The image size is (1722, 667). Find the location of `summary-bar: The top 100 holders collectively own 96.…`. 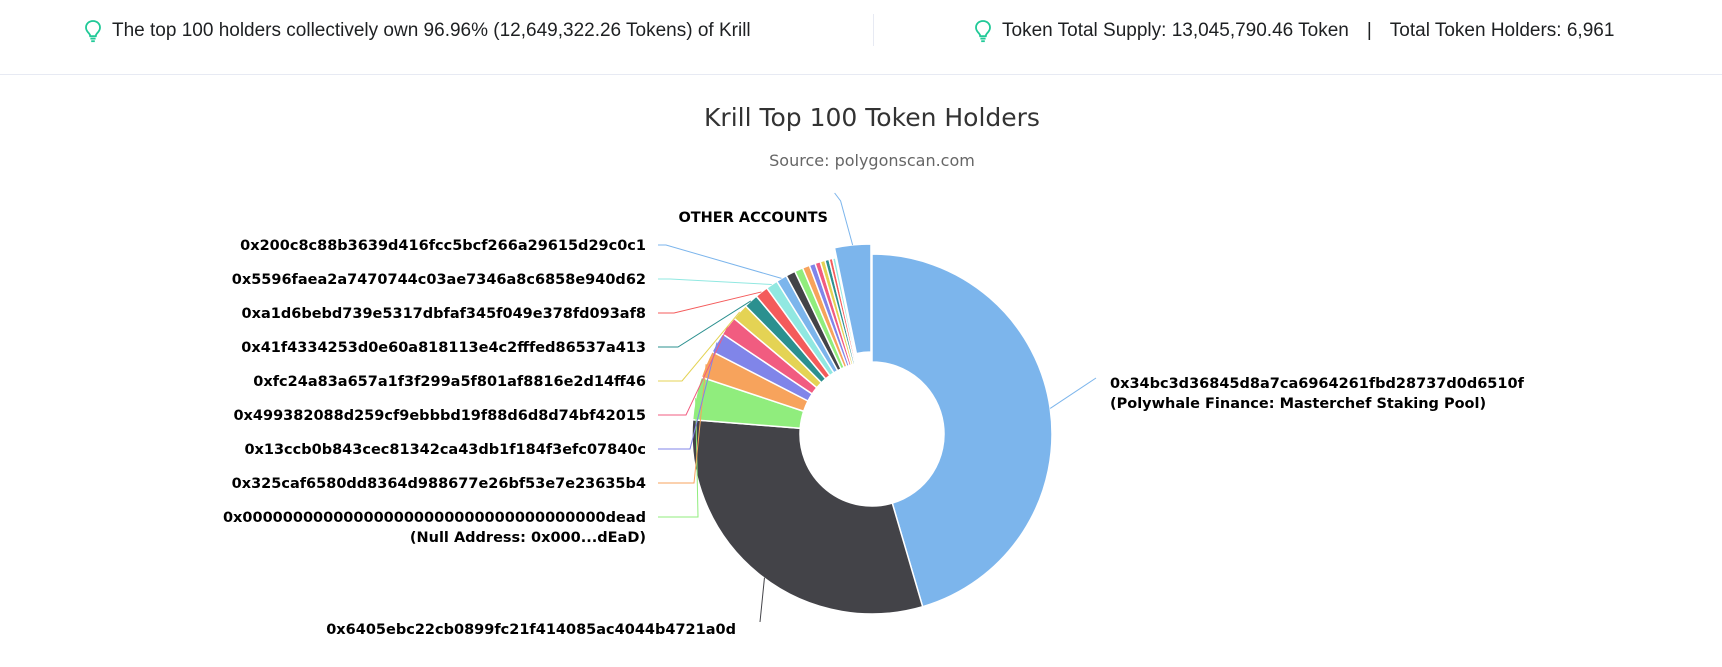

summary-bar: The top 100 holders collectively own 96.… is located at coordinates (861, 37).